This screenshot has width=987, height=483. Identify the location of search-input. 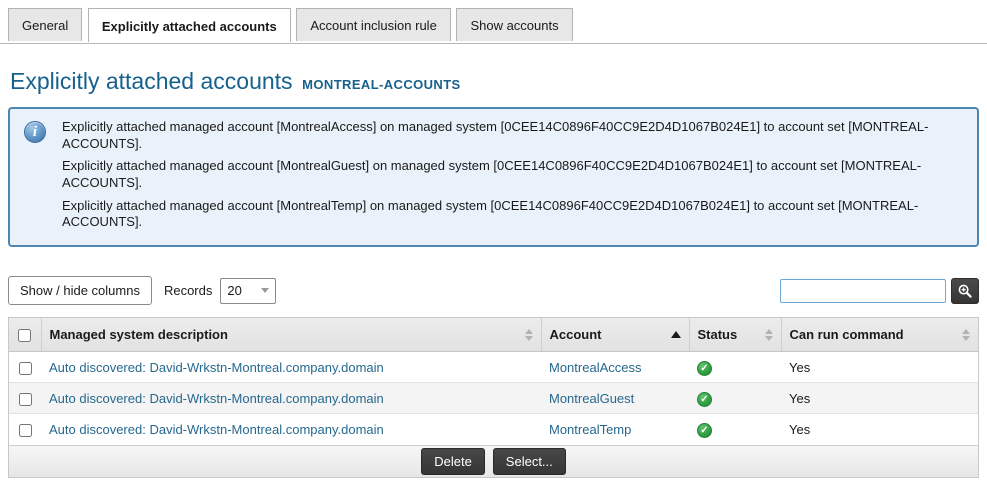
(863, 290).